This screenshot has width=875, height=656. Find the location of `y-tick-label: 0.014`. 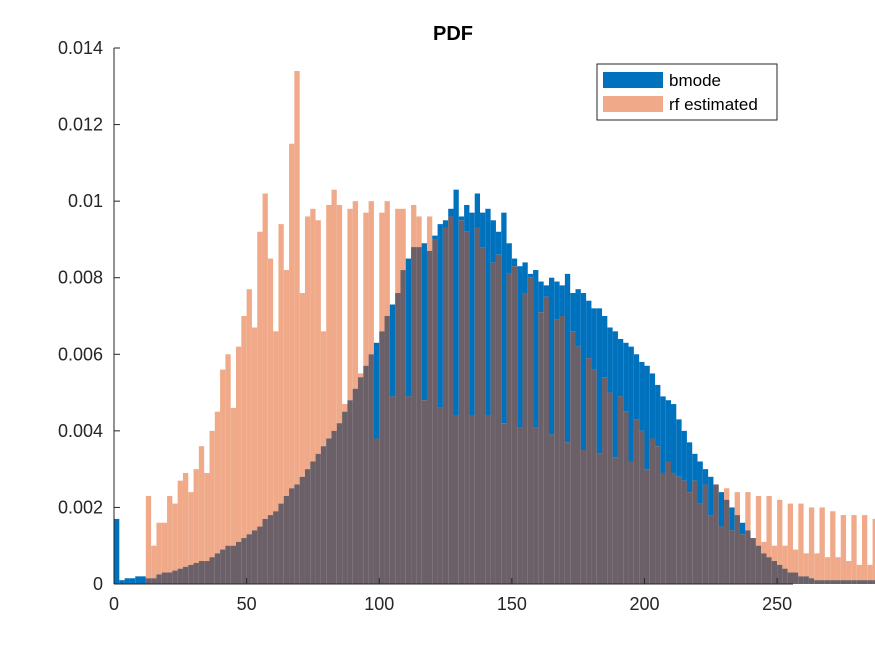

y-tick-label: 0.014 is located at coordinates (80, 48).